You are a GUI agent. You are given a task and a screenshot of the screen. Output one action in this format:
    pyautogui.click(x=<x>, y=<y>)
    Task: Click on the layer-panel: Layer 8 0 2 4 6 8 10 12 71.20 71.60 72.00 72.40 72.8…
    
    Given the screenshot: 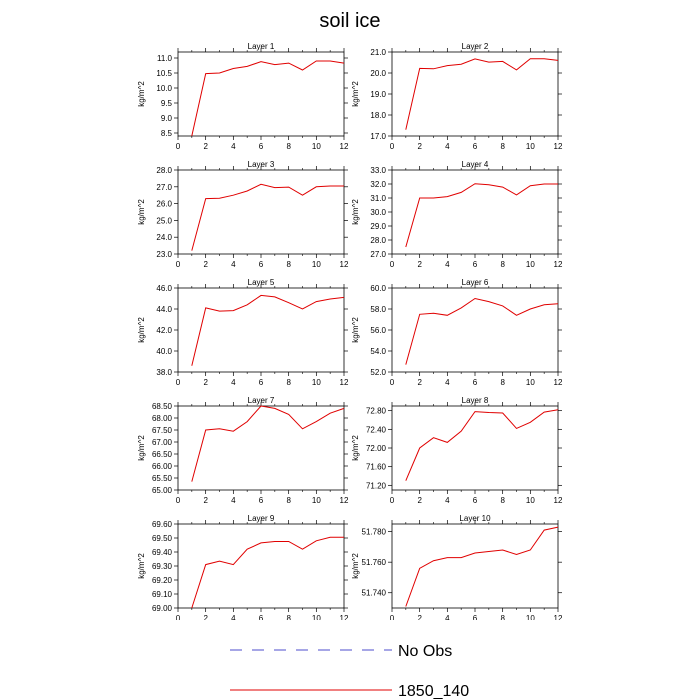 What is the action you would take?
    pyautogui.click(x=457, y=450)
    